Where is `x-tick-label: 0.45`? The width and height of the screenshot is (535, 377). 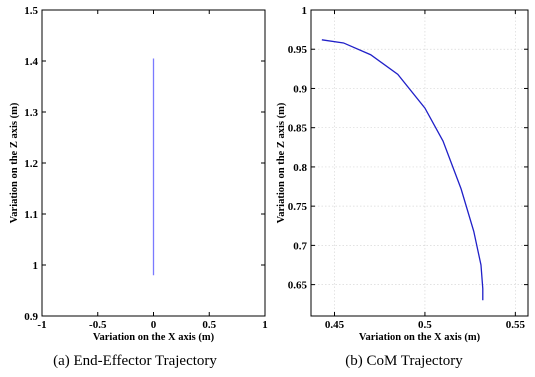 x-tick-label: 0.45 is located at coordinates (335, 325).